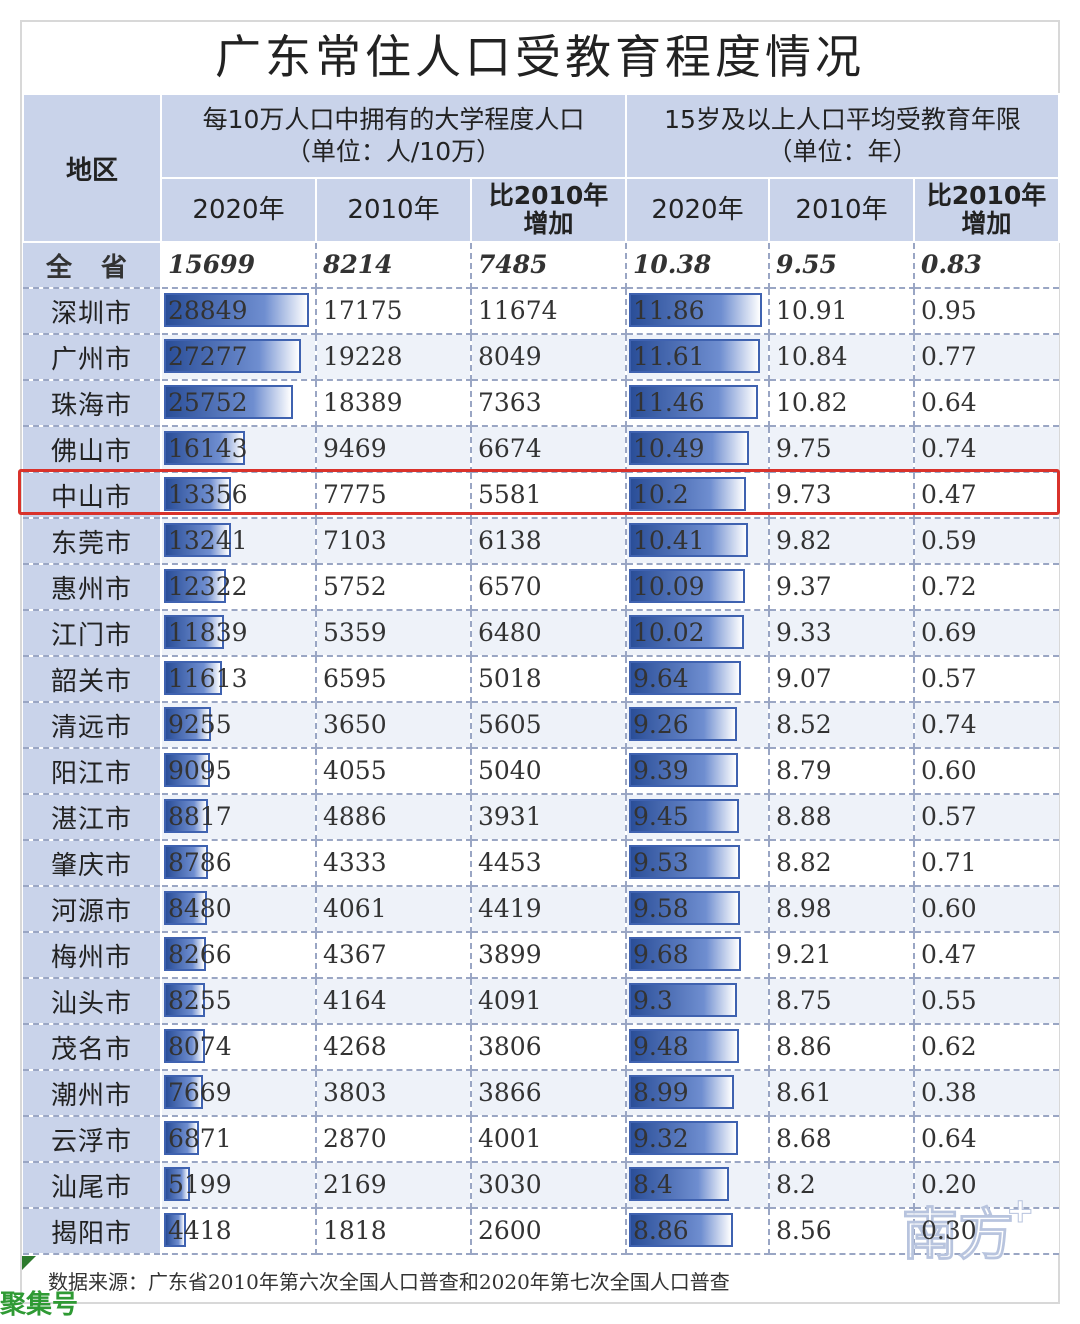 The height and width of the screenshot is (1324, 1080). Describe the element at coordinates (951, 264) in the screenshot. I see `data-label: 0.83` at that location.